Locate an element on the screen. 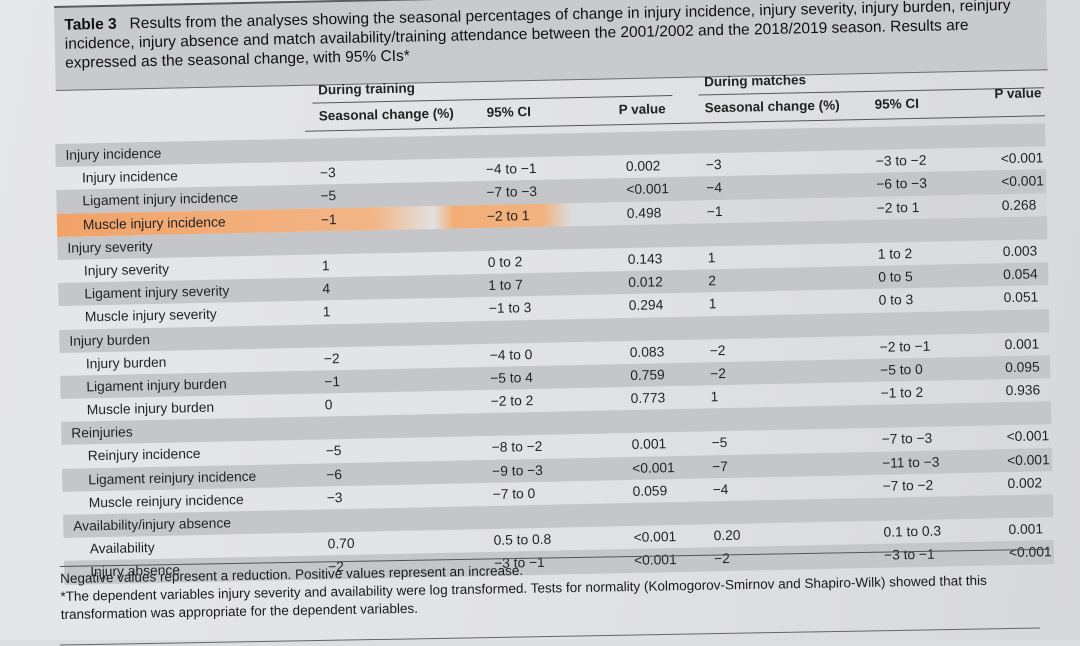 The width and height of the screenshot is (1080, 646). training-p-value: 0.759 is located at coordinates (647, 375).